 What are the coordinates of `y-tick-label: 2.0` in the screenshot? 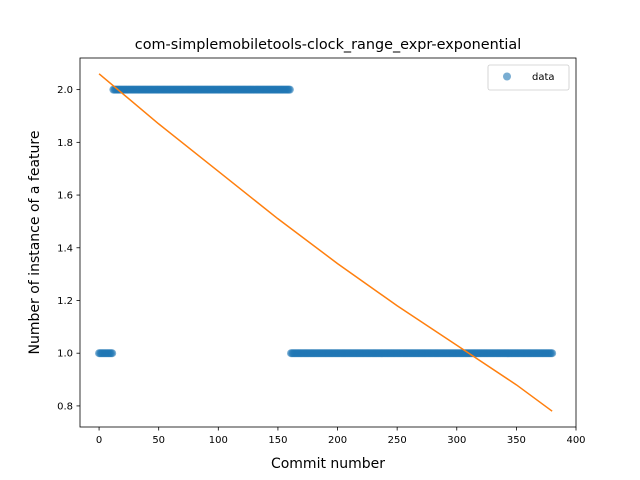 It's located at (65, 90).